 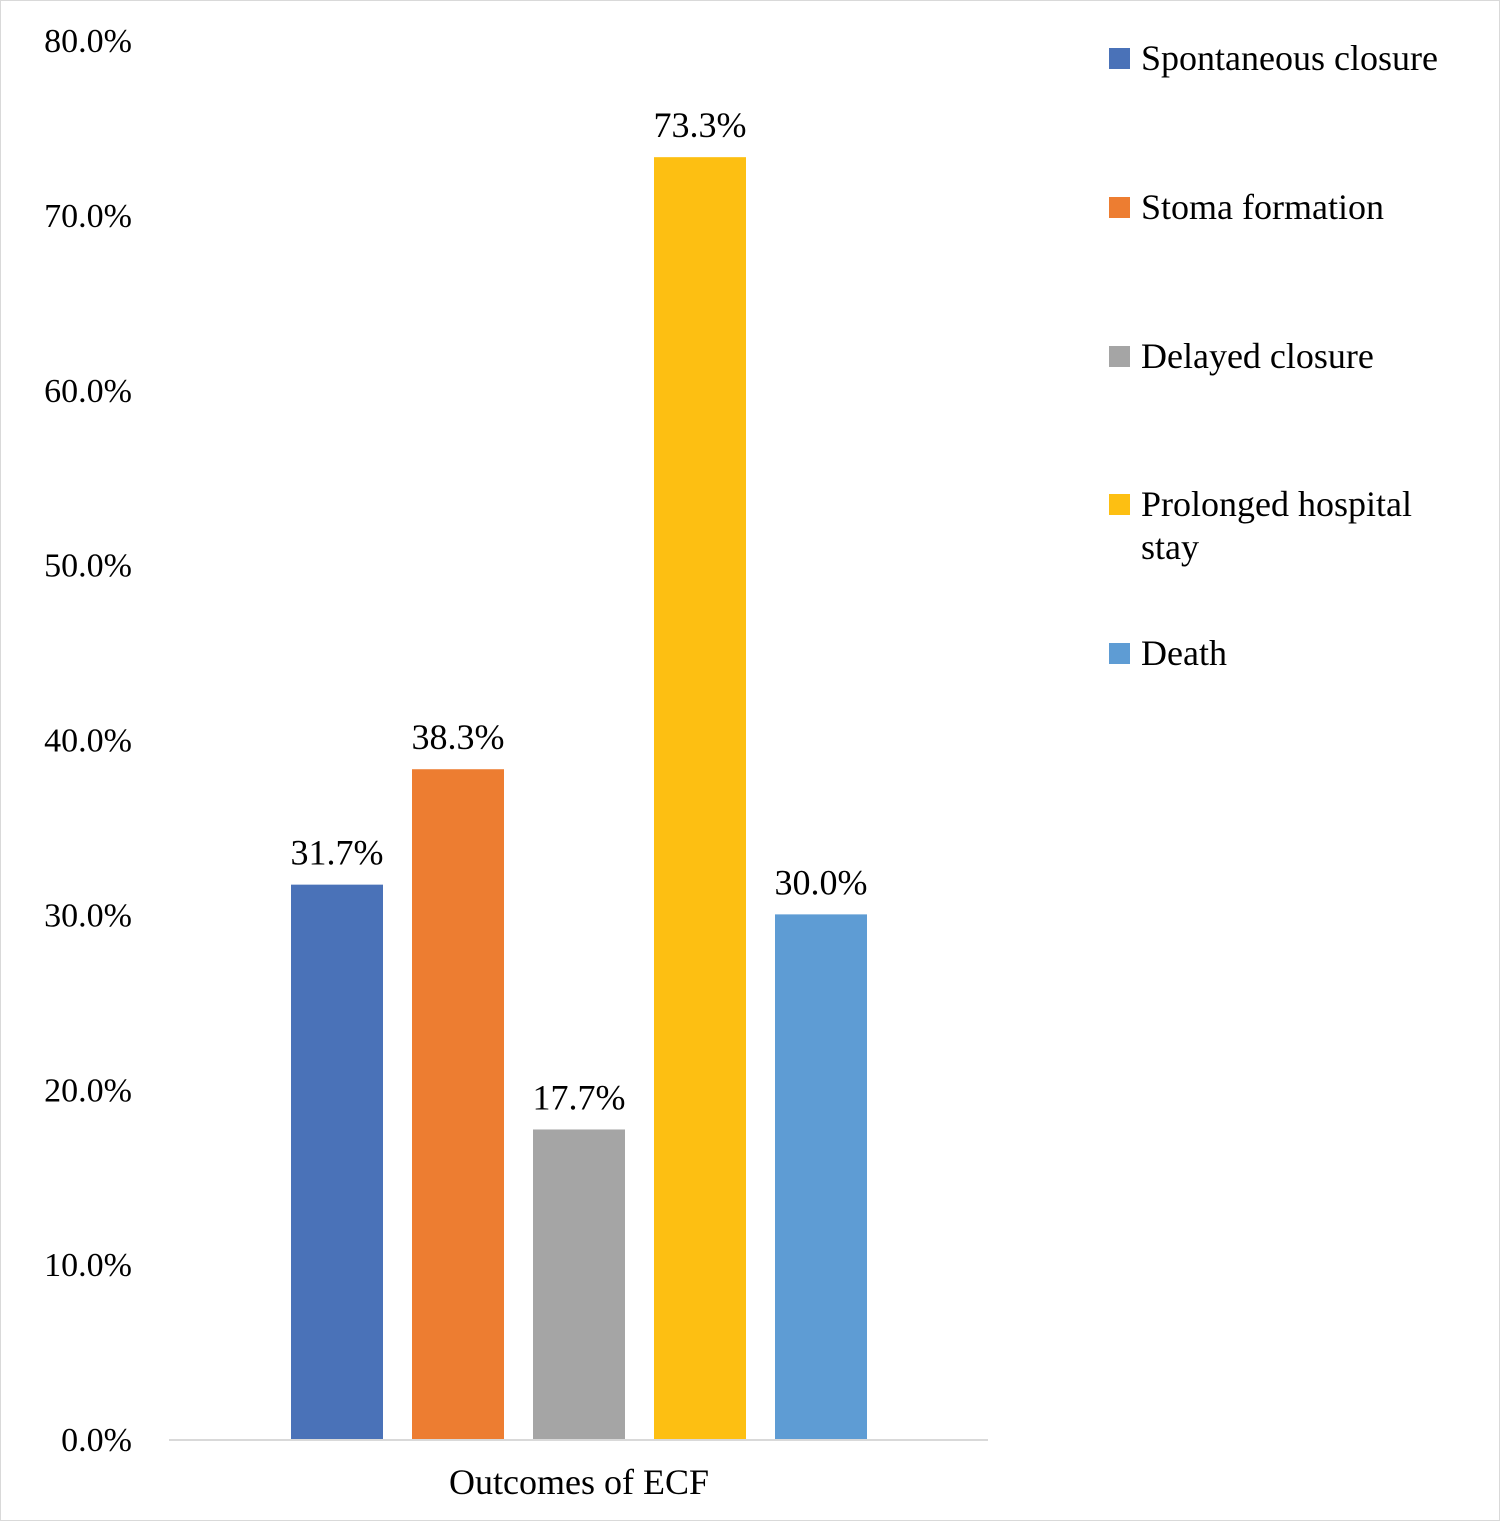 What do you see at coordinates (1257, 356) in the screenshot?
I see `legend-label: Delayed closure` at bounding box center [1257, 356].